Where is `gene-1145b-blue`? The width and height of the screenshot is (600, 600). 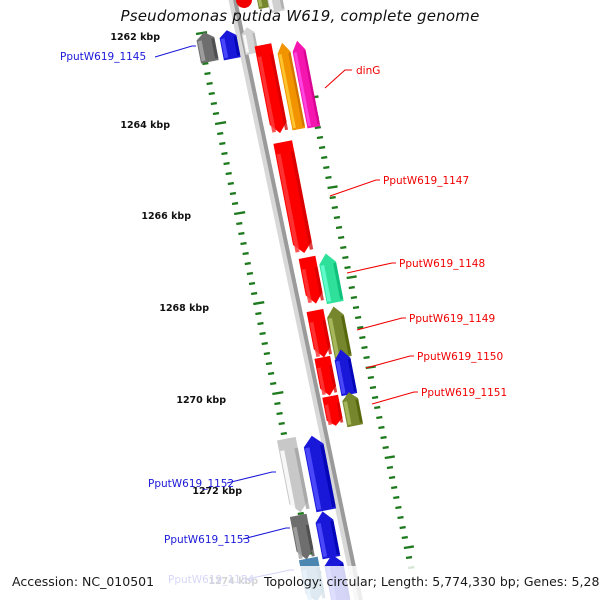 gene-1145b-blue is located at coordinates (229, 45).